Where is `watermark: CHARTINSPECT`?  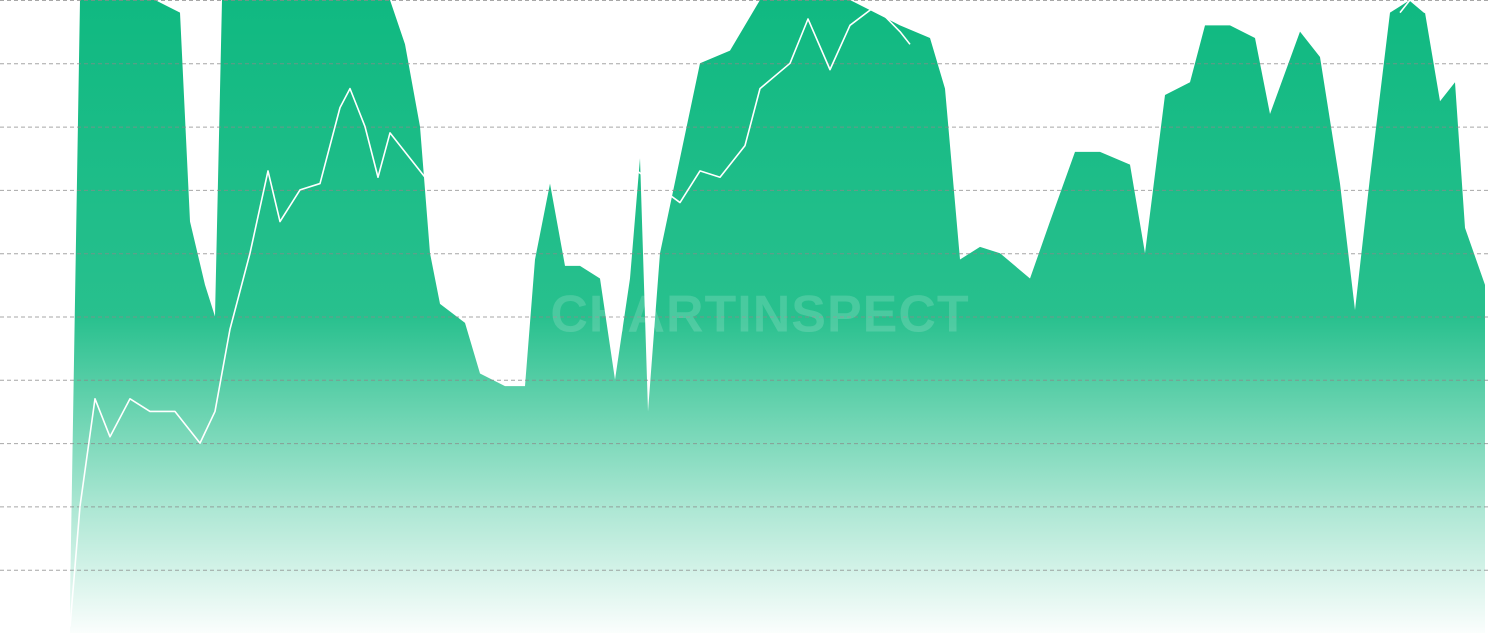 watermark: CHARTINSPECT is located at coordinates (759, 315).